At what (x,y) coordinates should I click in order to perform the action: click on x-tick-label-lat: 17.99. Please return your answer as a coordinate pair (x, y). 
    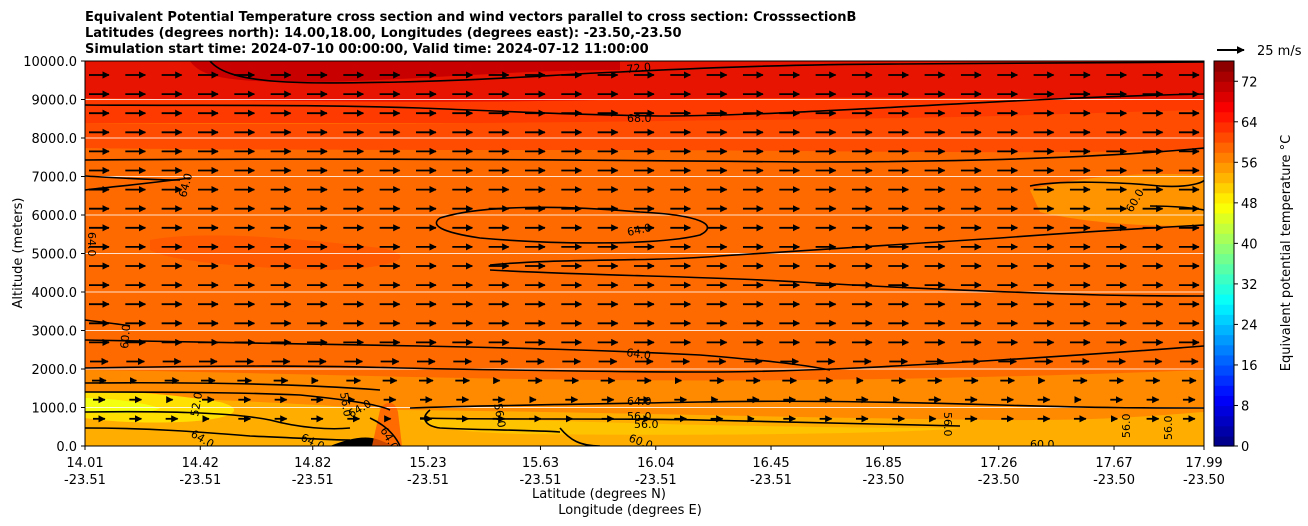
    Looking at the image, I should click on (1203, 463).